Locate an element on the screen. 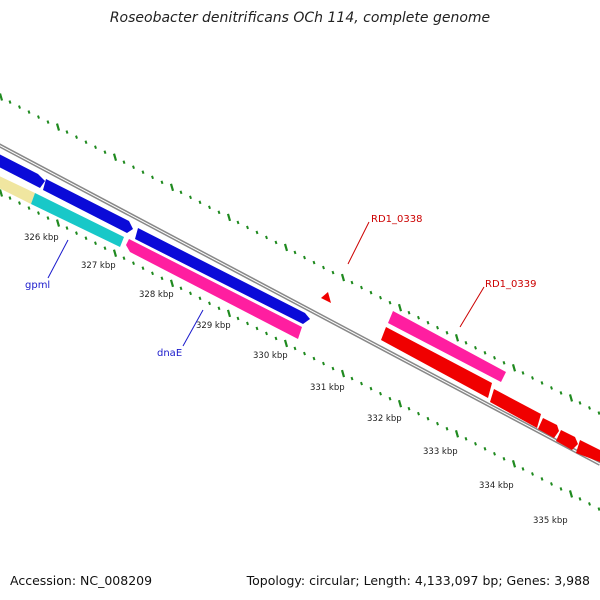  tick-label: 332 kbp is located at coordinates (384, 419).